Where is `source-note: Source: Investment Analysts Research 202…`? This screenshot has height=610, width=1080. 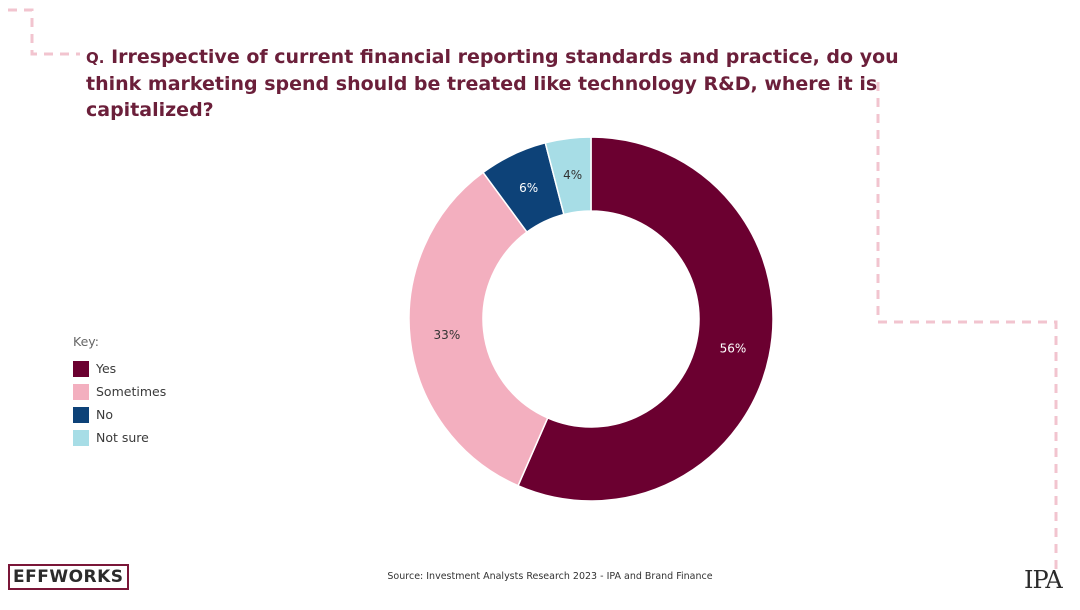 source-note: Source: Investment Analysts Research 202… is located at coordinates (550, 576).